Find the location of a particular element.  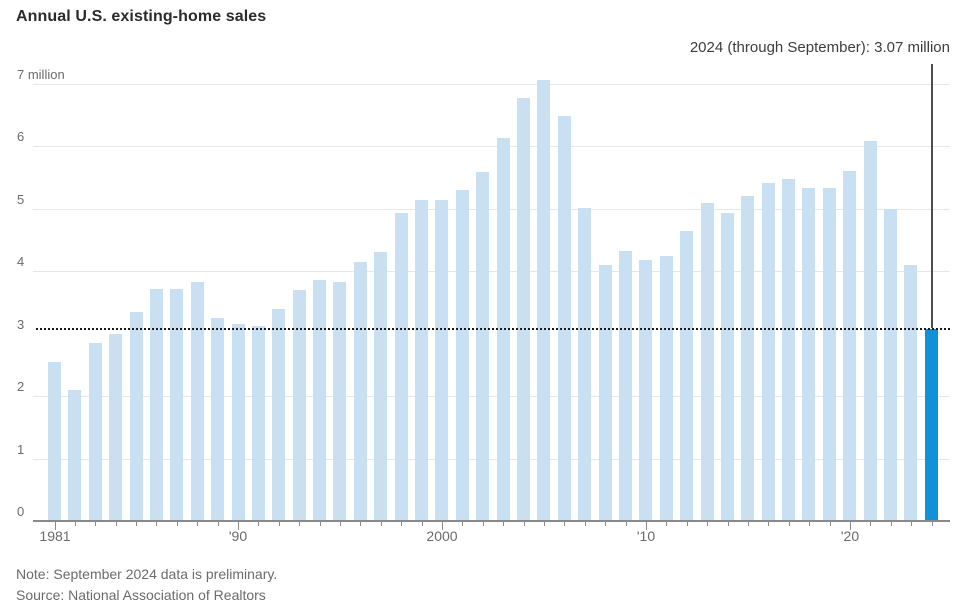

annotation-pointer-line is located at coordinates (932, 196).